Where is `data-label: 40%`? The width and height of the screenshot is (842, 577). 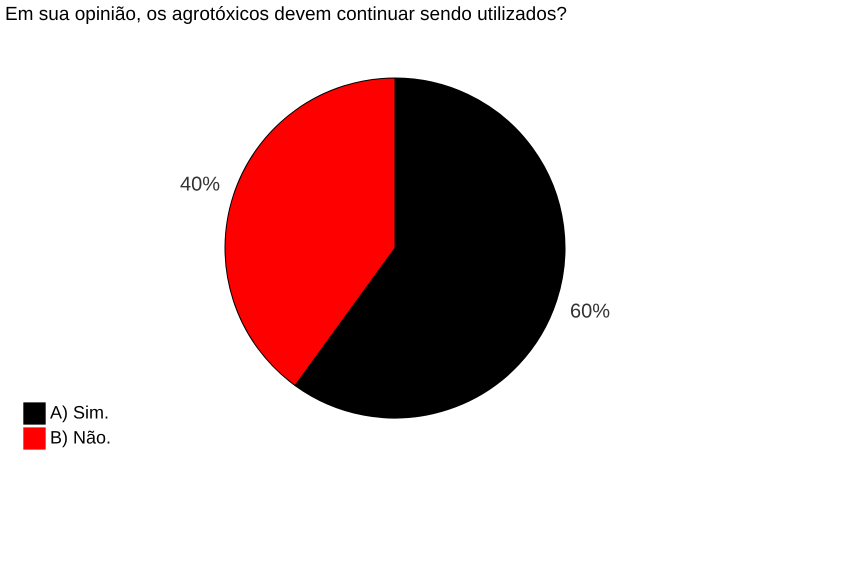 data-label: 40% is located at coordinates (200, 185).